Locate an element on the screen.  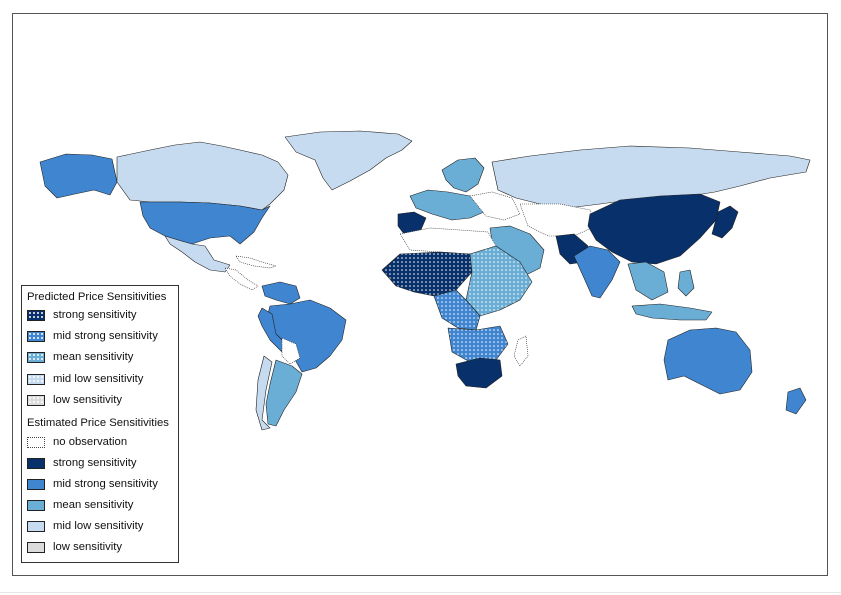
region-canada is located at coordinates (202, 176).